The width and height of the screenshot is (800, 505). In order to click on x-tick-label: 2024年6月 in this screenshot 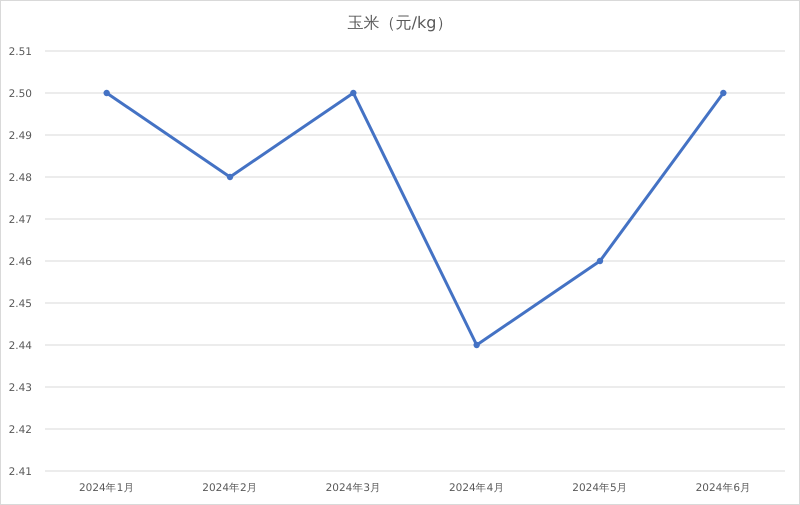, I will do `click(724, 488)`.